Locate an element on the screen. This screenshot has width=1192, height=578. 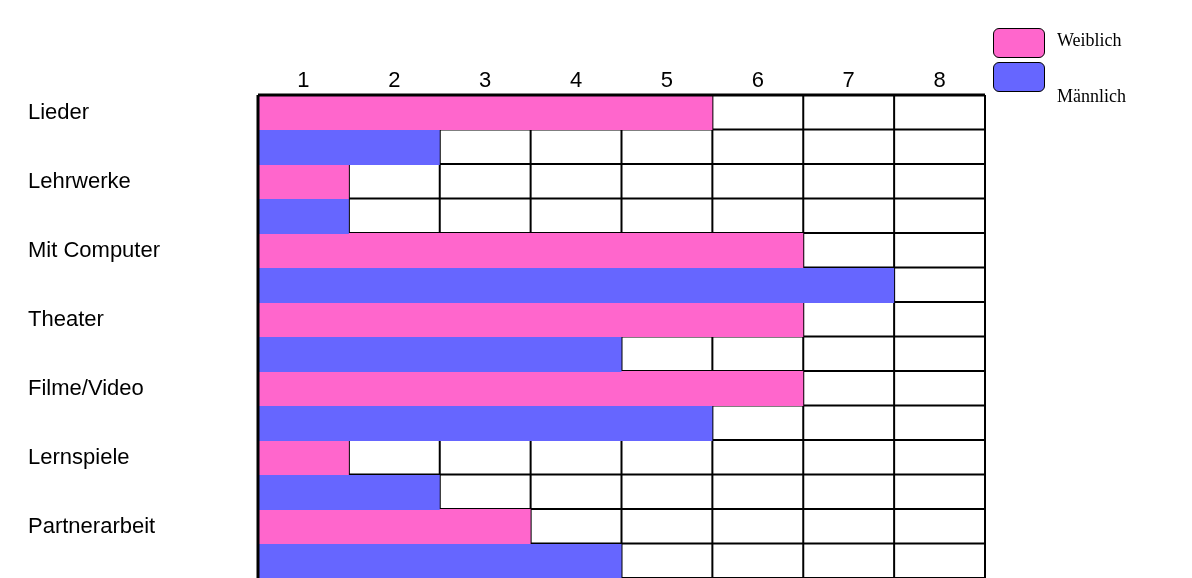
y-tick-label: Lernspiele is located at coordinates (79, 456).